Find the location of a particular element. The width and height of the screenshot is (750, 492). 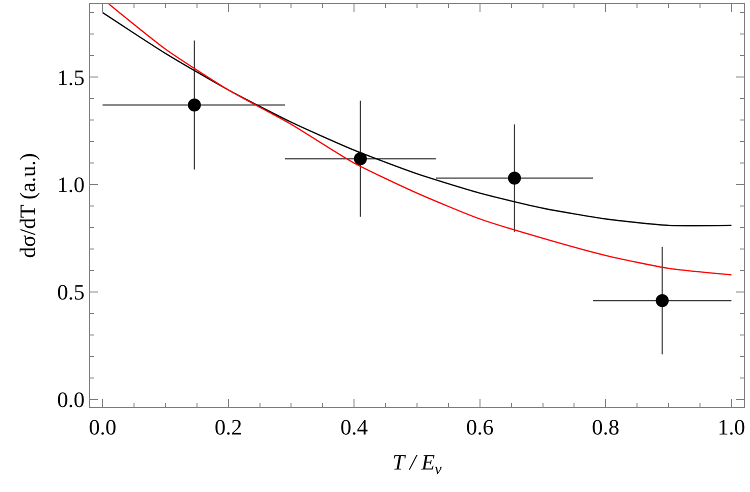

y-tick-label: 0.5 is located at coordinates (71, 292).